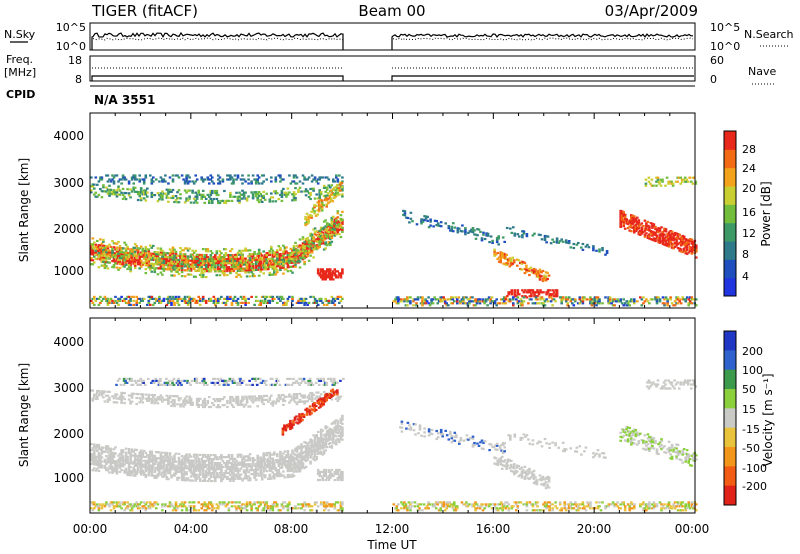  Describe the element at coordinates (730, 159) in the screenshot. I see `power-colorbar-swatch` at that location.